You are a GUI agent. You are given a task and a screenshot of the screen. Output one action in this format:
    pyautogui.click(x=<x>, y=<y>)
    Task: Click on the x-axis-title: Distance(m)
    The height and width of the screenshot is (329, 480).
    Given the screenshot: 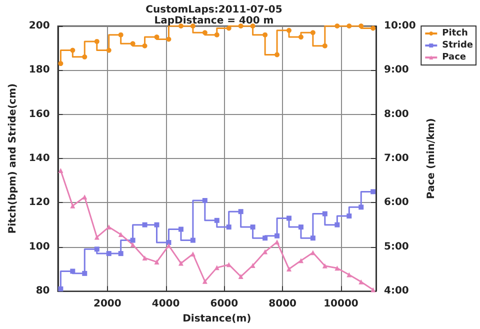 What is the action you would take?
    pyautogui.click(x=217, y=319)
    